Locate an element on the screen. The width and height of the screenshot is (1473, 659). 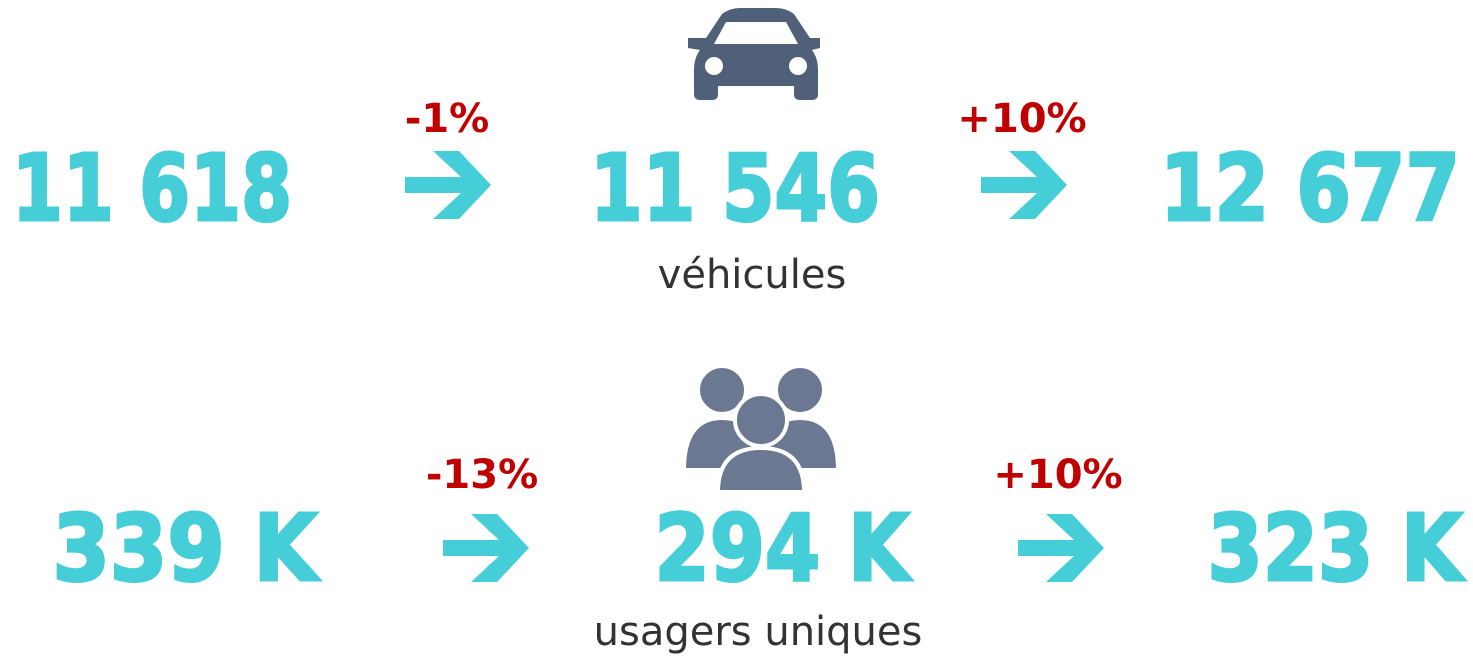
change: -13% is located at coordinates (482, 475).